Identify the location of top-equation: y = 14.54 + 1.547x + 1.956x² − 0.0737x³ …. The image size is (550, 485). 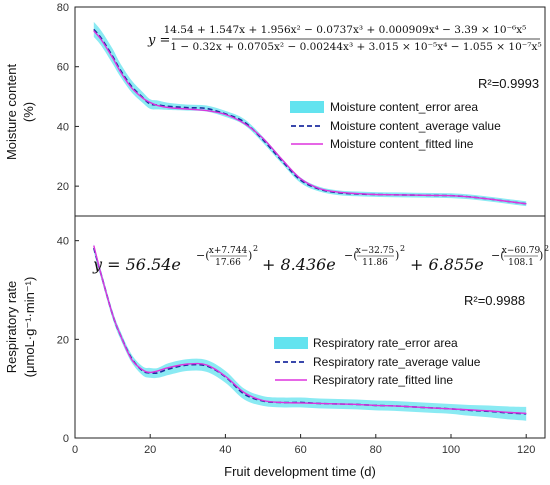
(344, 38).